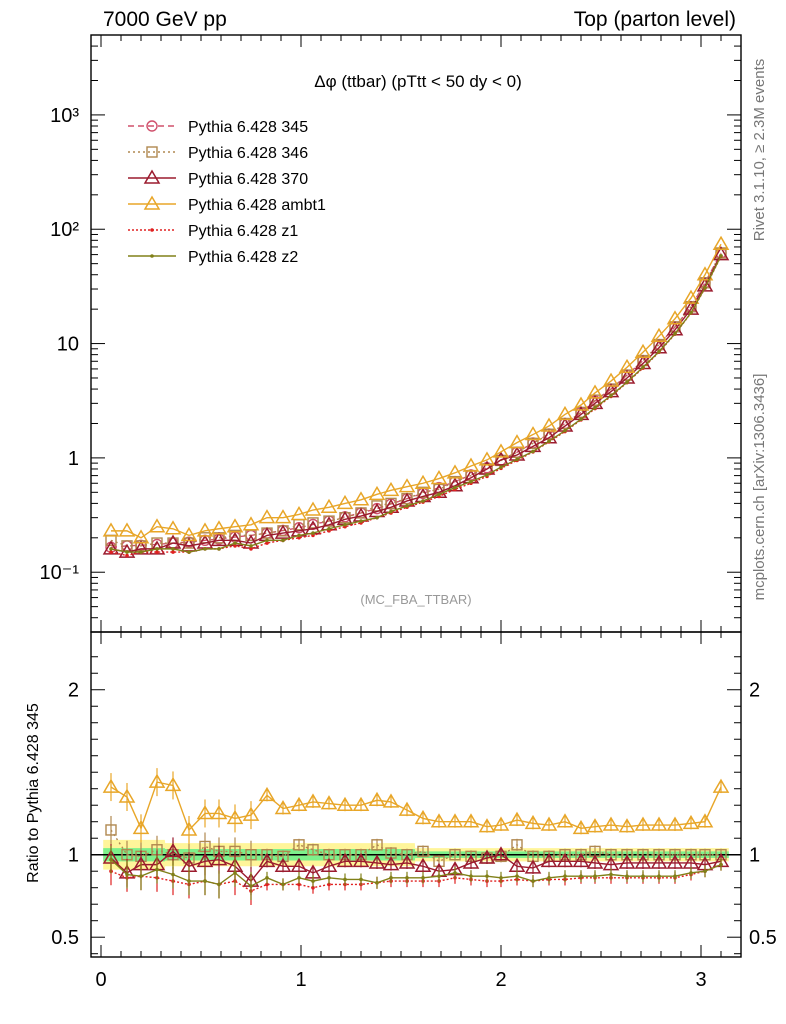  I want to click on x-tick-label: 0, so click(100, 980).